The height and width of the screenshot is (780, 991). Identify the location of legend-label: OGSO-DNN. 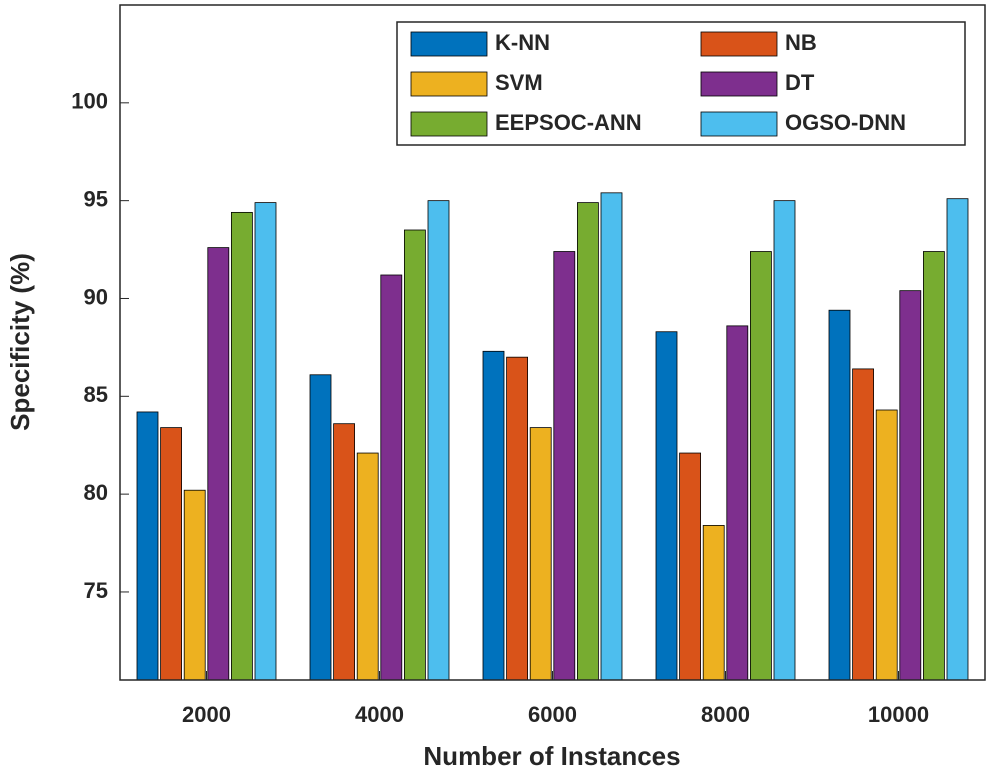
(845, 122).